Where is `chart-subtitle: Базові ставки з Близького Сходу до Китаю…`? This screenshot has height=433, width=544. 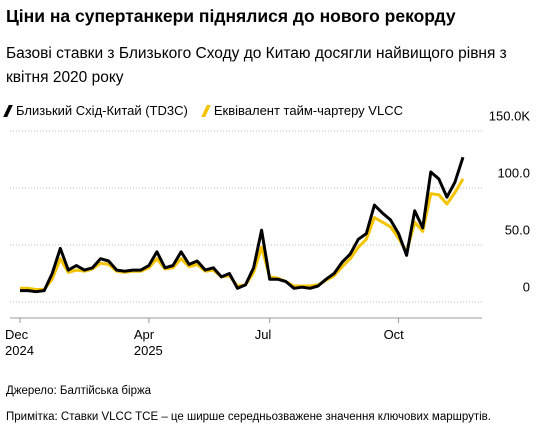
chart-subtitle: Базові ставки з Близького Сходу до Китаю… is located at coordinates (256, 65).